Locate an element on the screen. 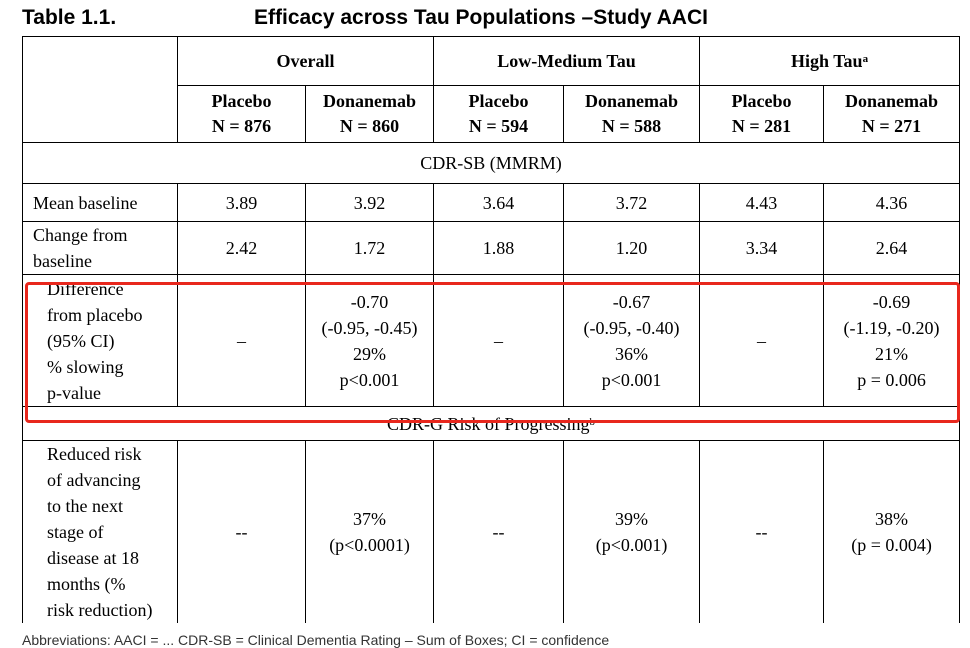  footnote-marker-b: b is located at coordinates (592, 421).